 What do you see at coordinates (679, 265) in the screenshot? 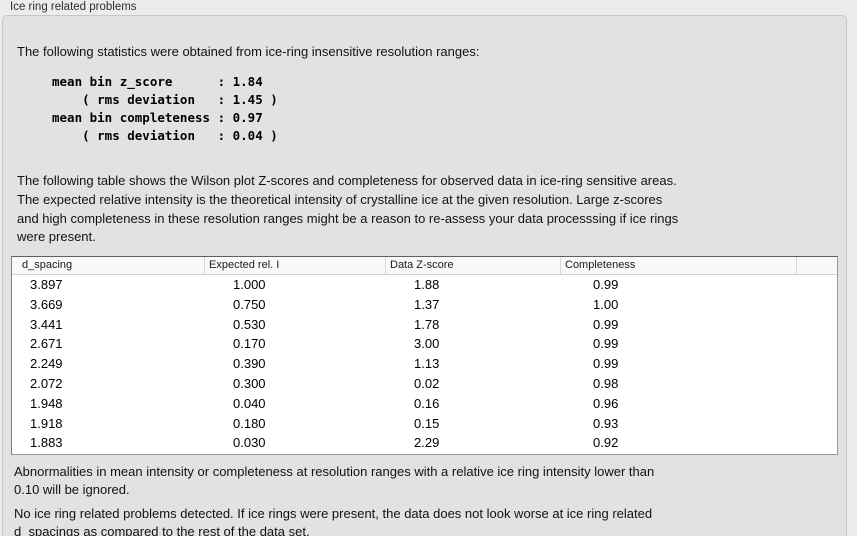
I see `column-header-completeness: Completeness` at bounding box center [679, 265].